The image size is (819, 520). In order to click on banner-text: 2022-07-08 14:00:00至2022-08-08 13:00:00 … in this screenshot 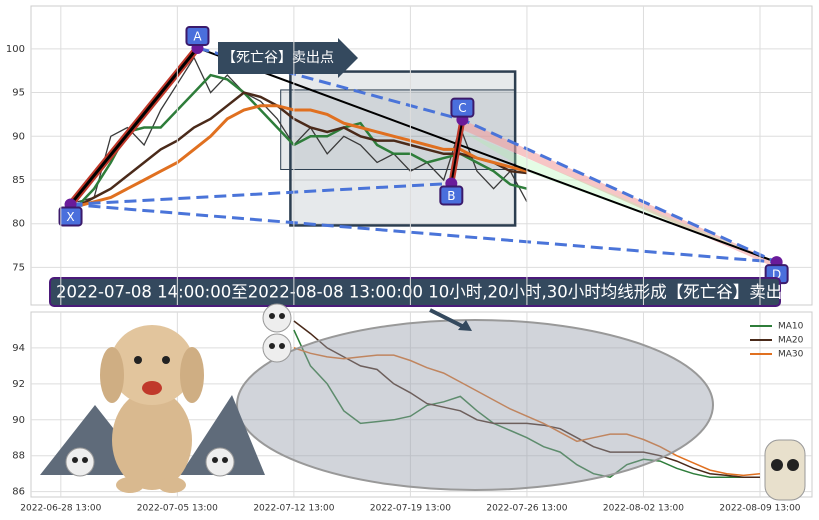, I will do `click(427, 292)`.